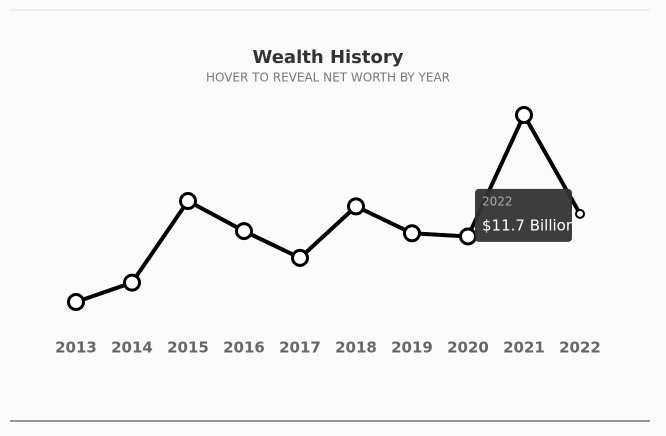  I want to click on x-tick-label: 2021, so click(524, 348).